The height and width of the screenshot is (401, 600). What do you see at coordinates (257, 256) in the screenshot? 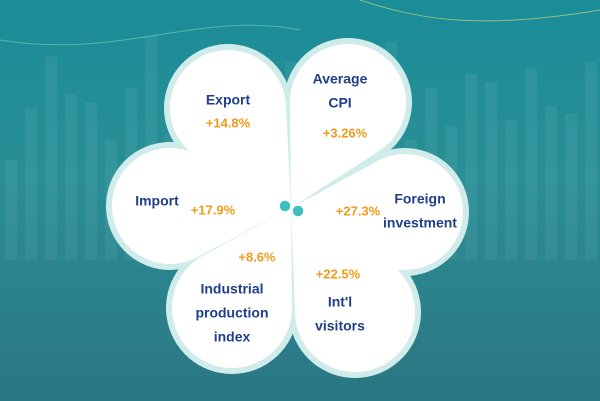
I see `petal-value: +8.6%` at bounding box center [257, 256].